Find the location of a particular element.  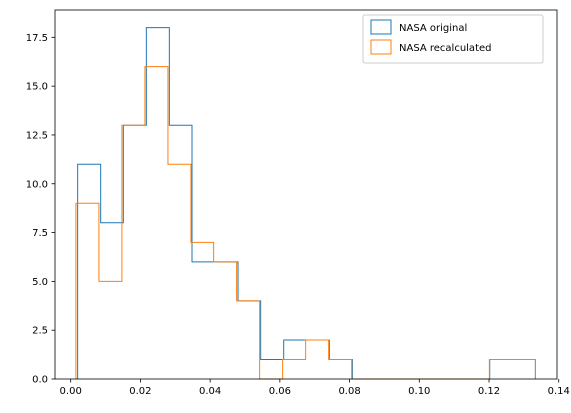

y-tick-label: 15.0 is located at coordinates (37, 87).